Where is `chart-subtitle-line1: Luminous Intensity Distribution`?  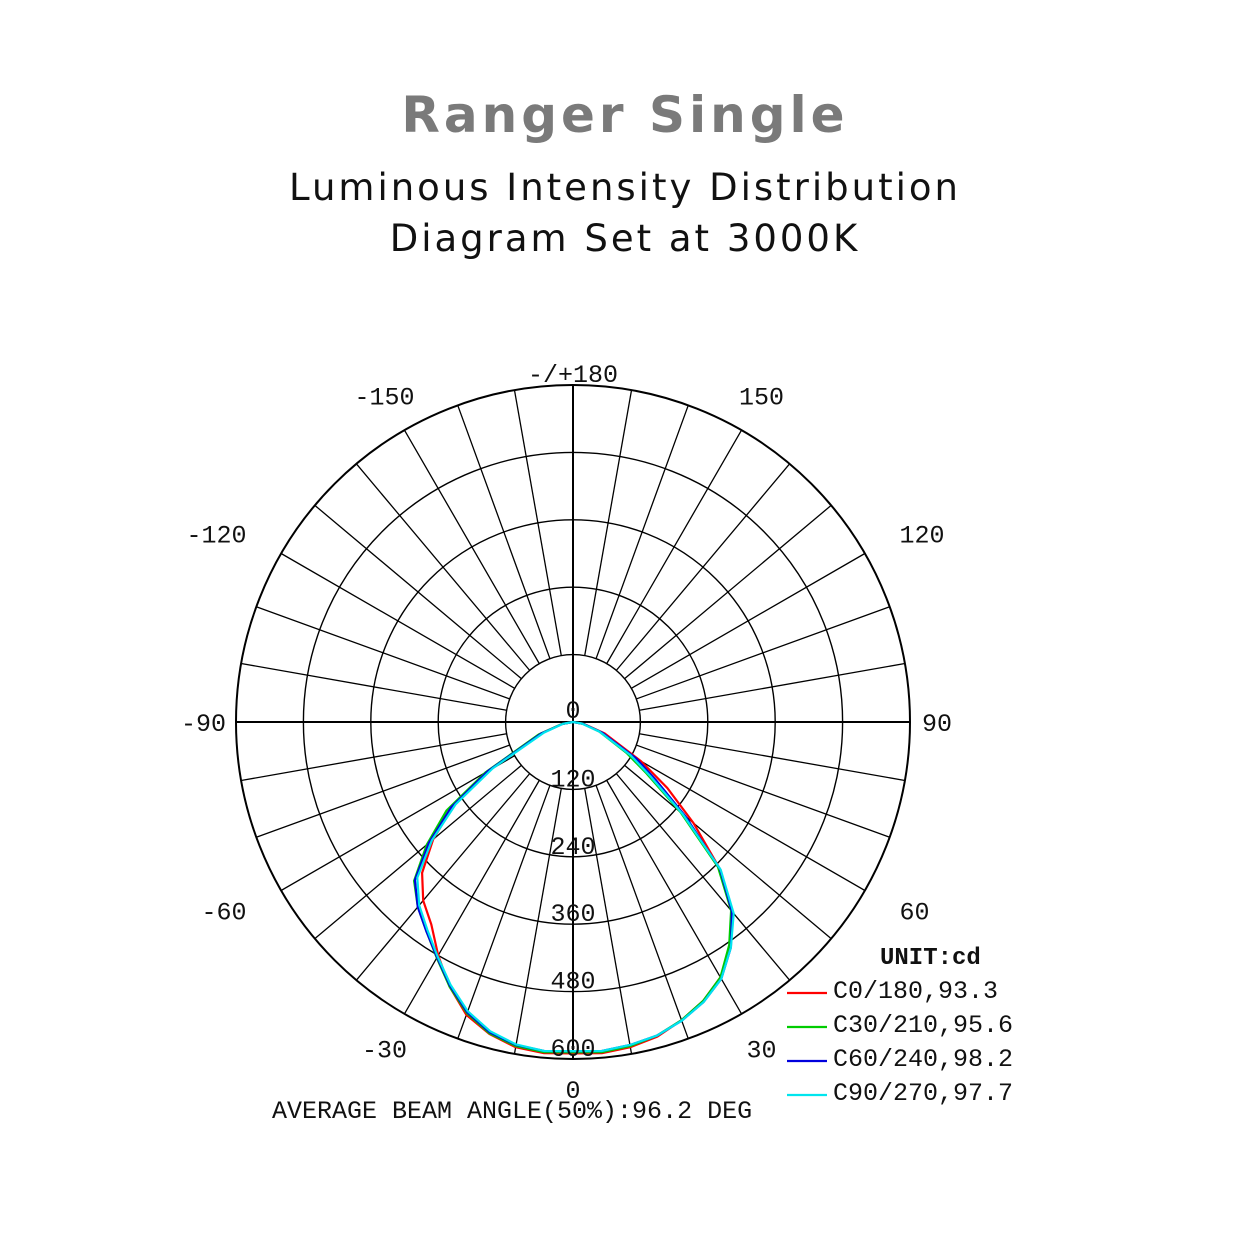
chart-subtitle-line1: Luminous Intensity Distribution is located at coordinates (625, 187).